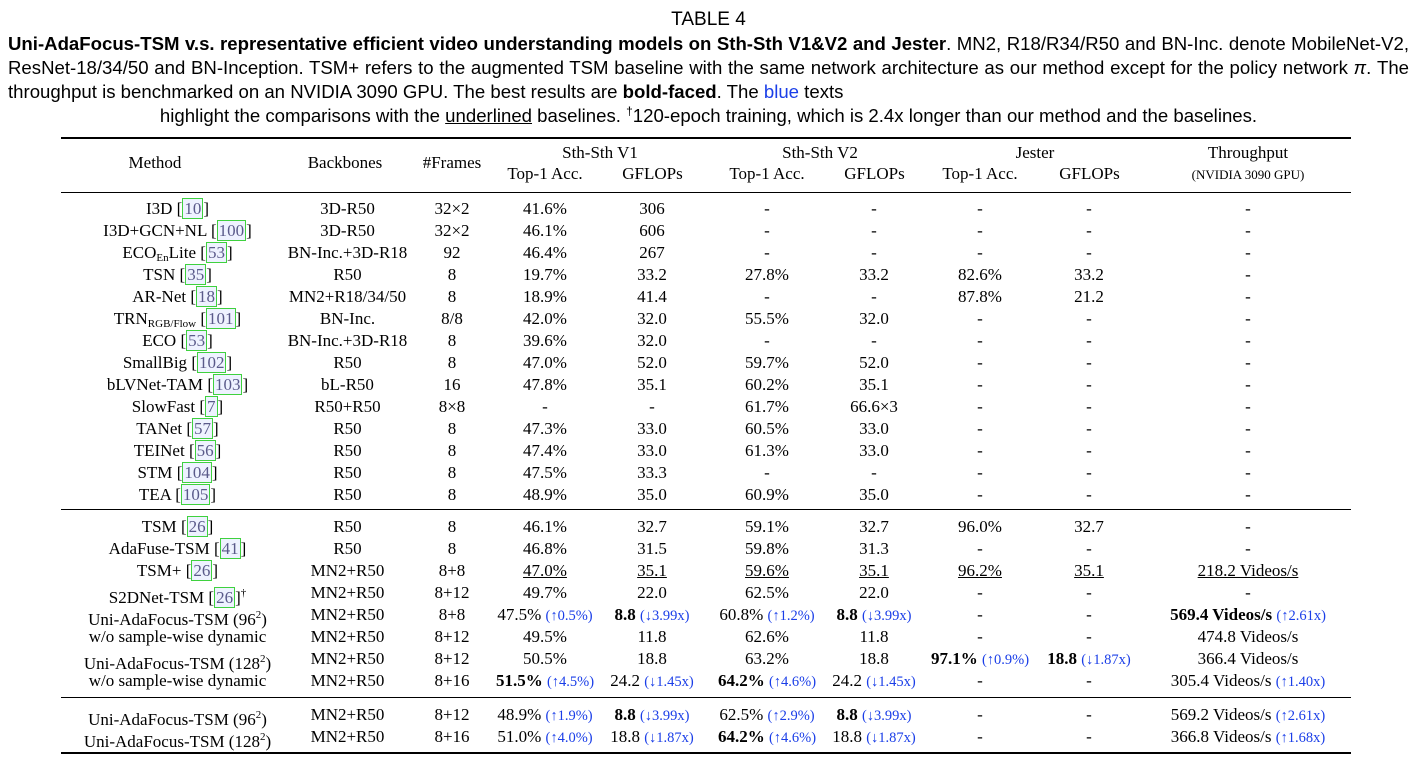 This screenshot has width=1417, height=772. I want to click on citation-link: 102, so click(211, 362).